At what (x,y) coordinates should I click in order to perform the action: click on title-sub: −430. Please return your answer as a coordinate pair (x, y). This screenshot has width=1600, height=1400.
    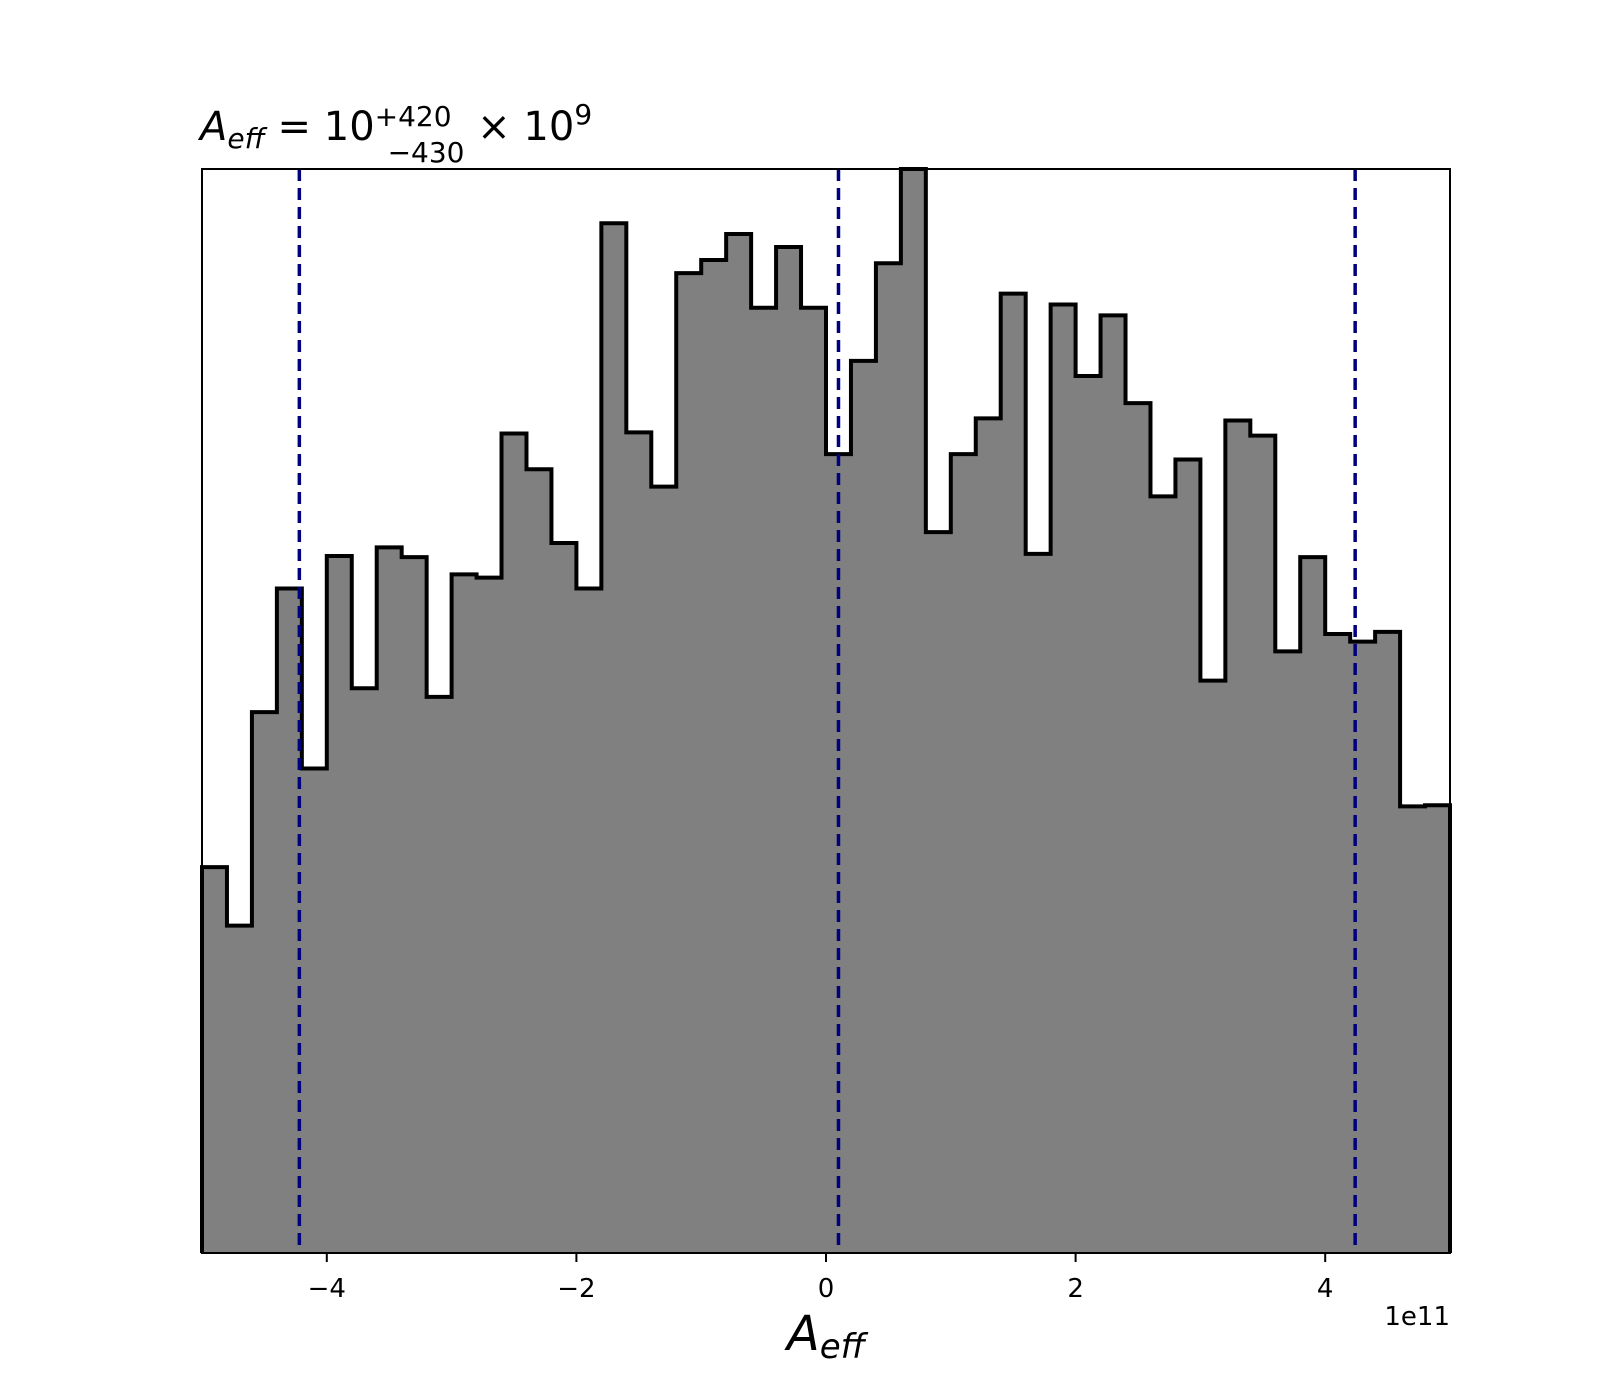
    Looking at the image, I should click on (426, 152).